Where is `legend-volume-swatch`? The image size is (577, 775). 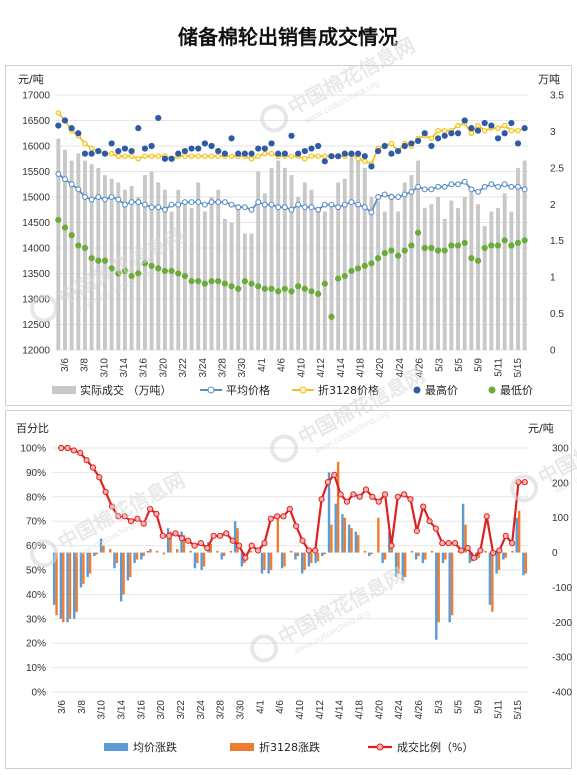 legend-volume-swatch is located at coordinates (64, 390).